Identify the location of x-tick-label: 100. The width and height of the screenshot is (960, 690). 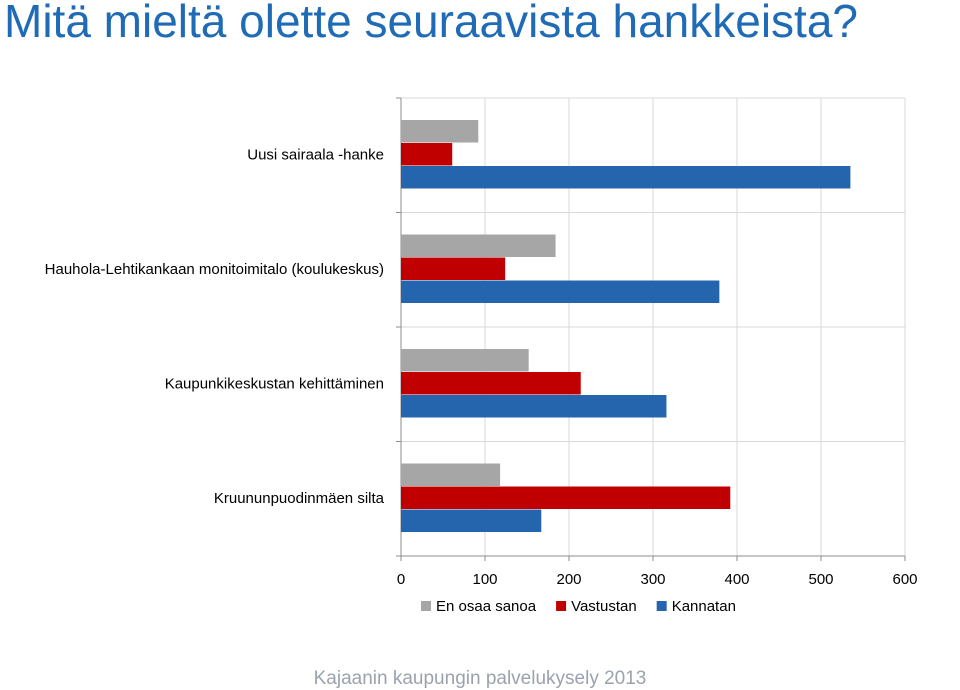
(484, 579).